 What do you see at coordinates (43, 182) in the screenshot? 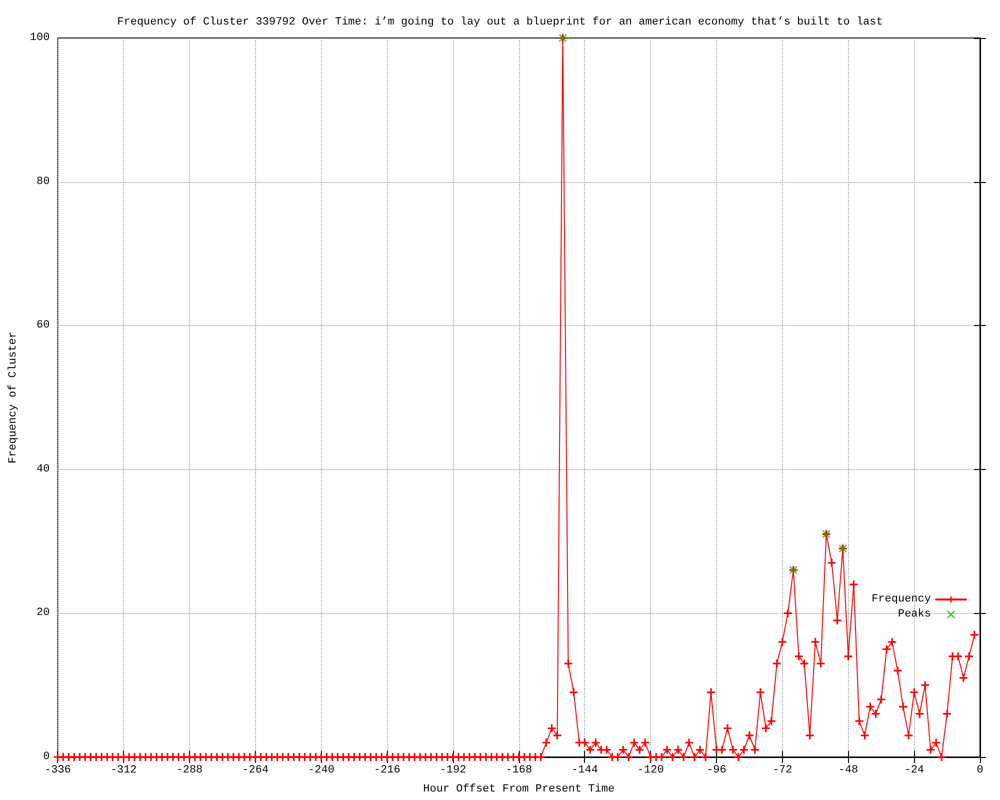
I see `y-tick-label: 80` at bounding box center [43, 182].